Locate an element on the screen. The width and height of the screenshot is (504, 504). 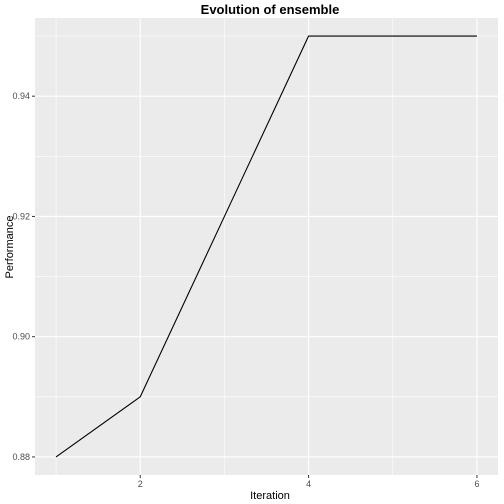
y-axis-title: Performance is located at coordinates (10, 247).